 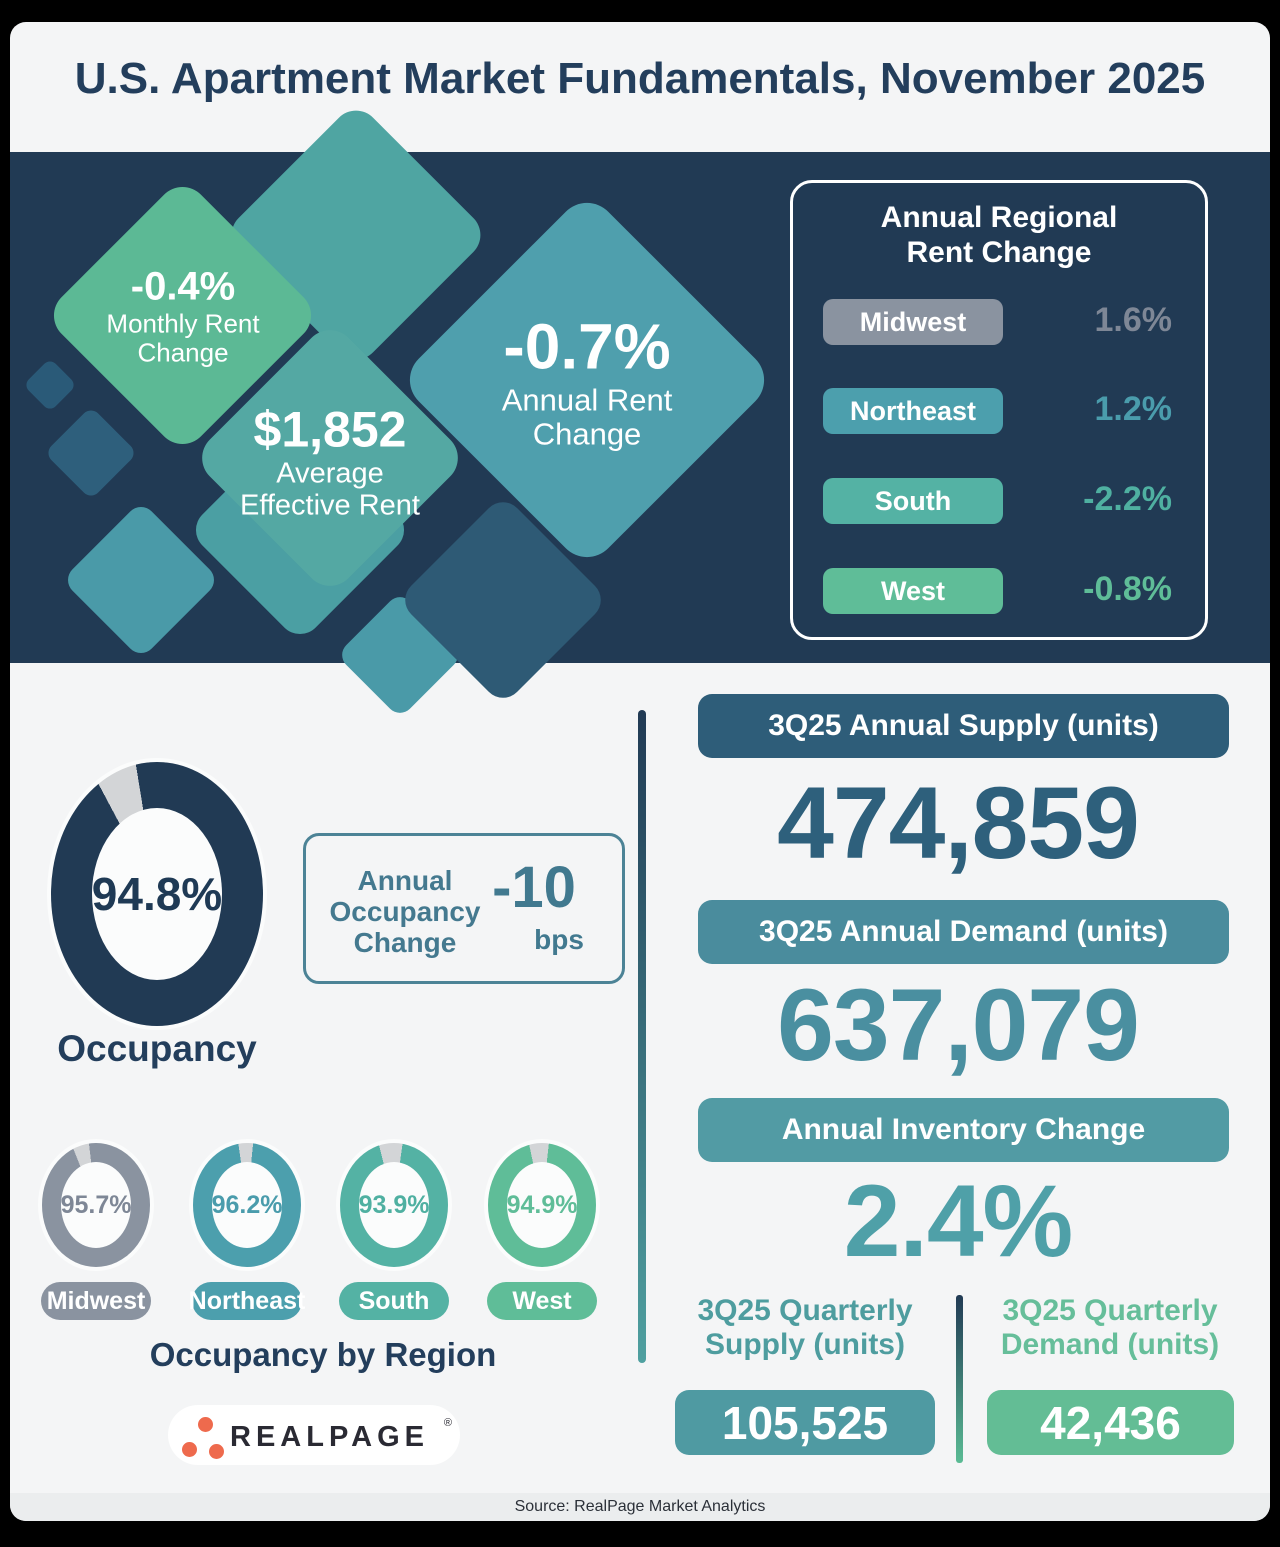 I want to click on regional-row-south: South -2.2%, so click(x=999, y=502).